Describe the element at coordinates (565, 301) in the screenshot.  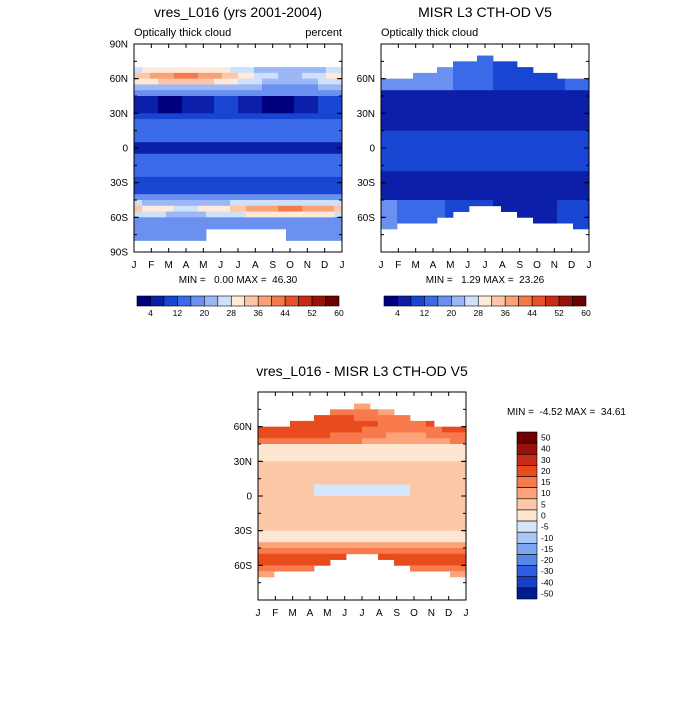
I see `colorbar-swatch` at that location.